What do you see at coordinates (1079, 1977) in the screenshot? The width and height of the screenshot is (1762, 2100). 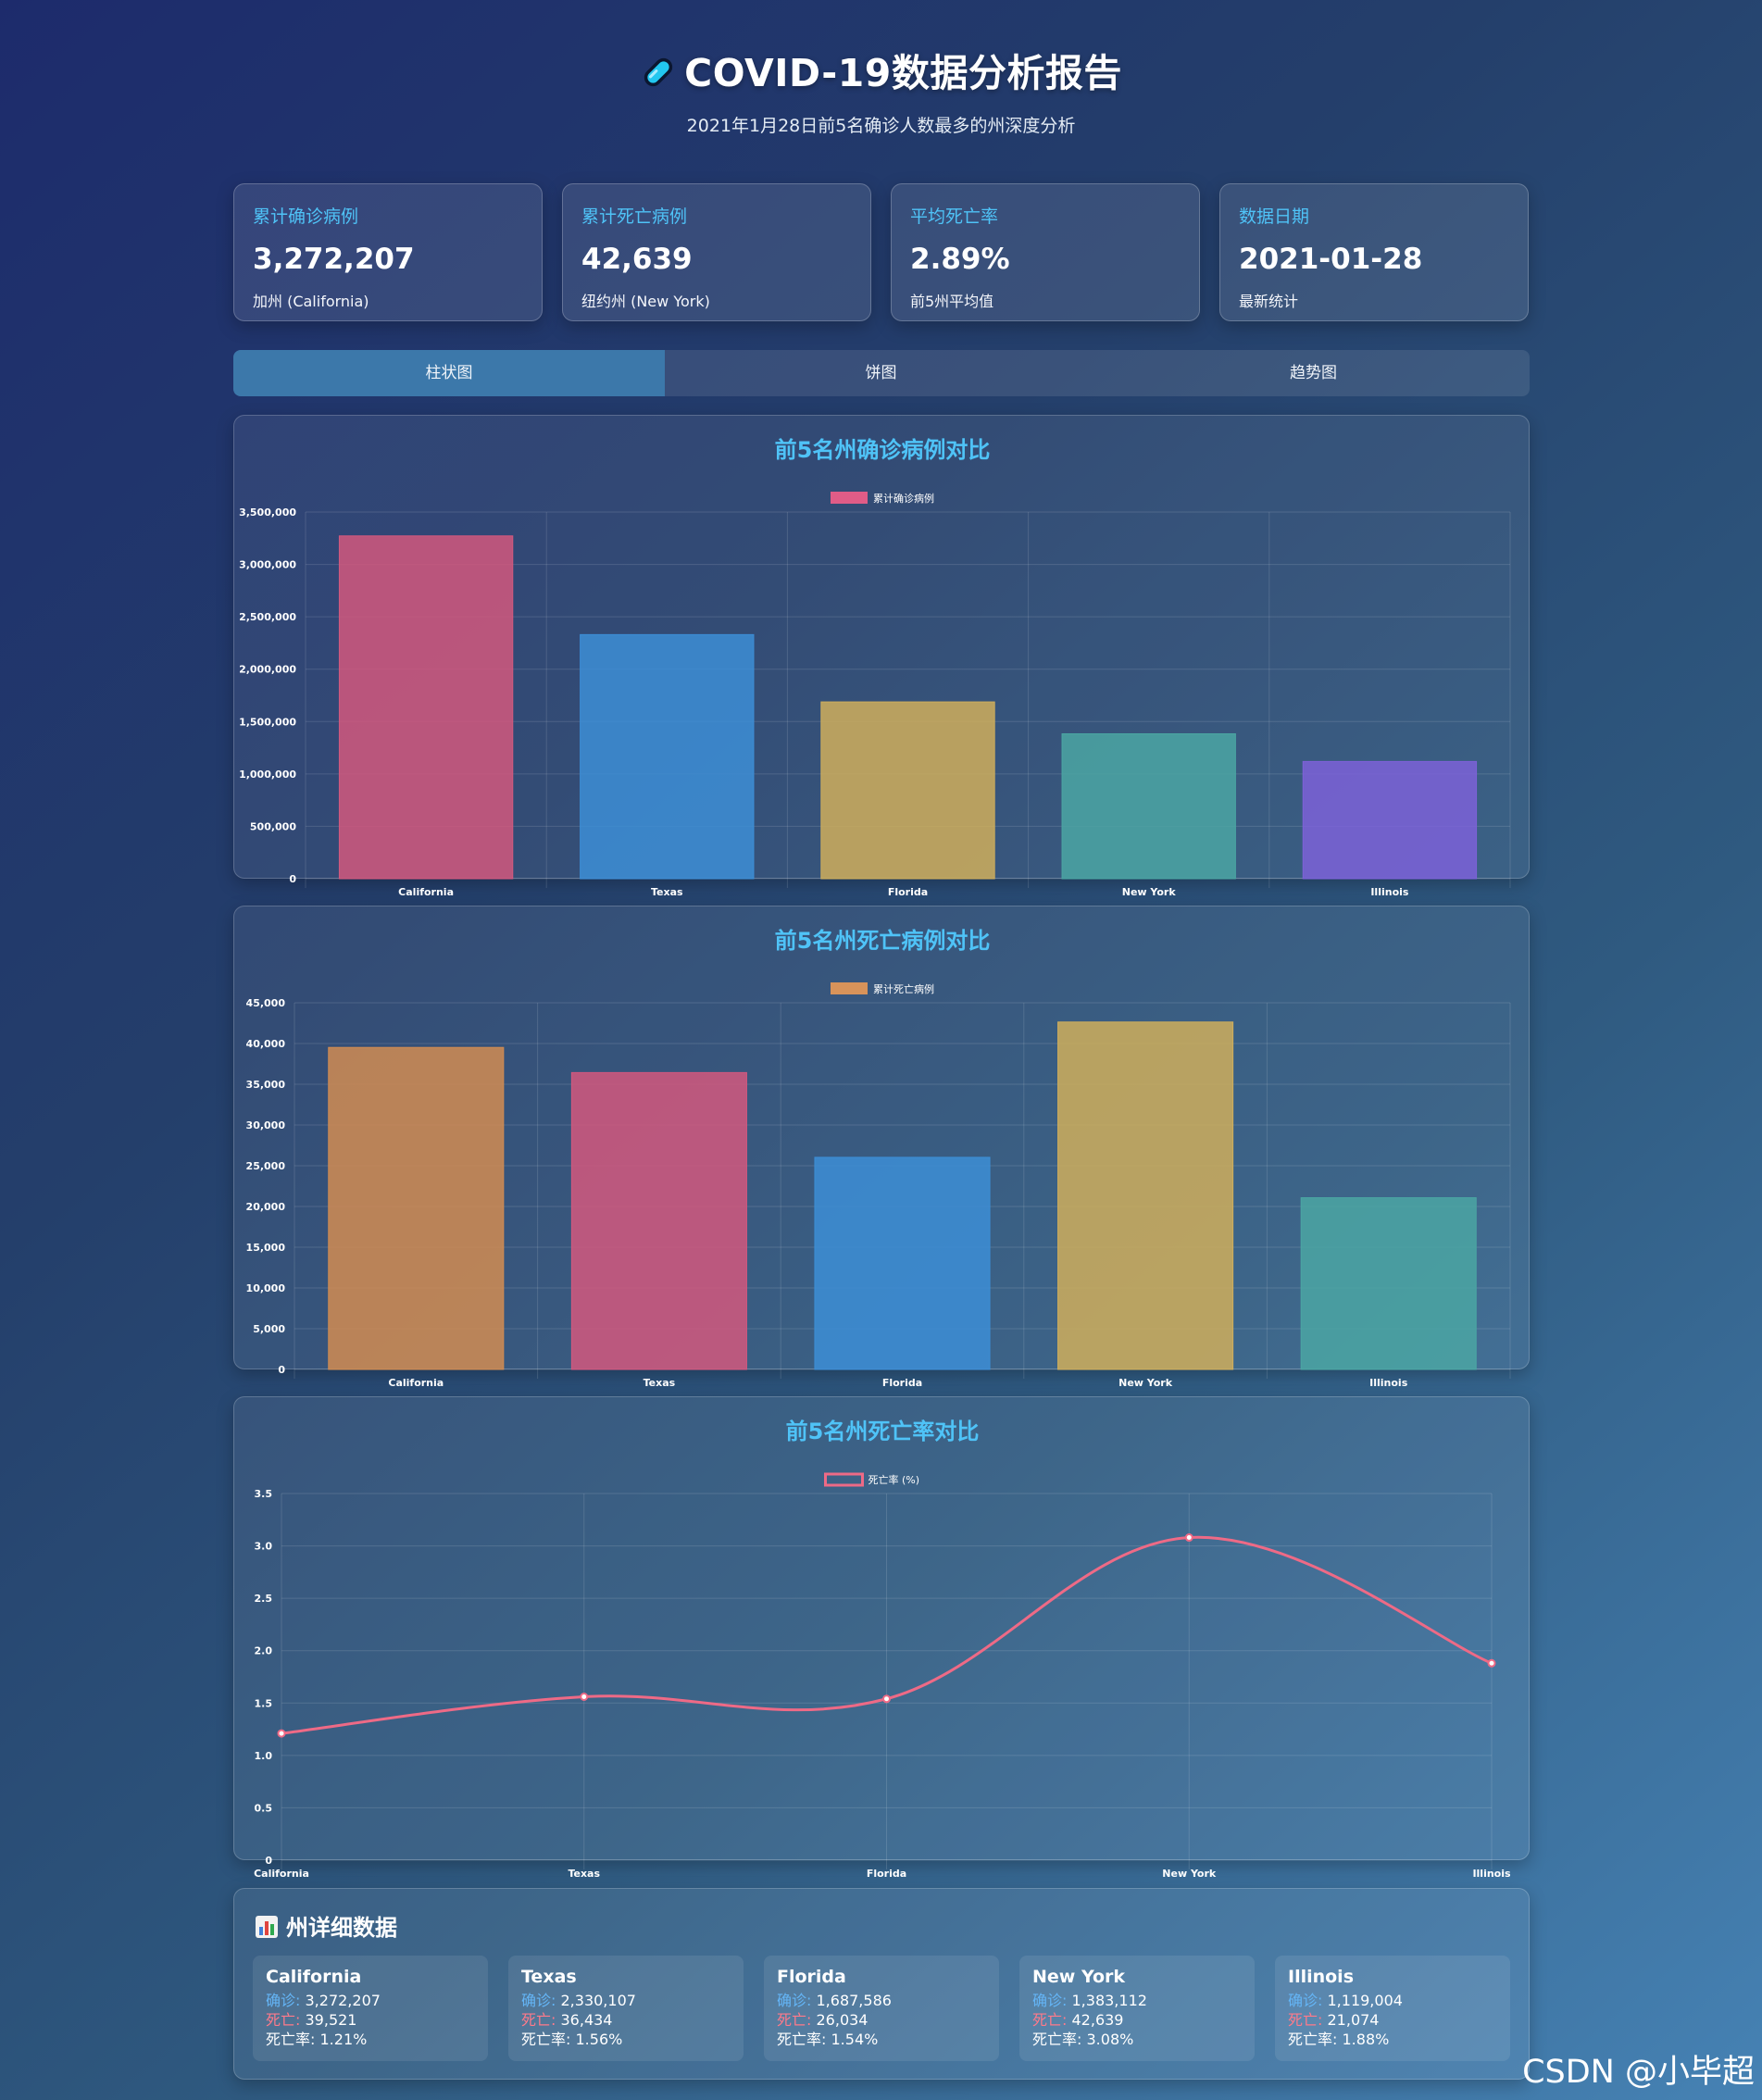 I see `state-name: New York` at bounding box center [1079, 1977].